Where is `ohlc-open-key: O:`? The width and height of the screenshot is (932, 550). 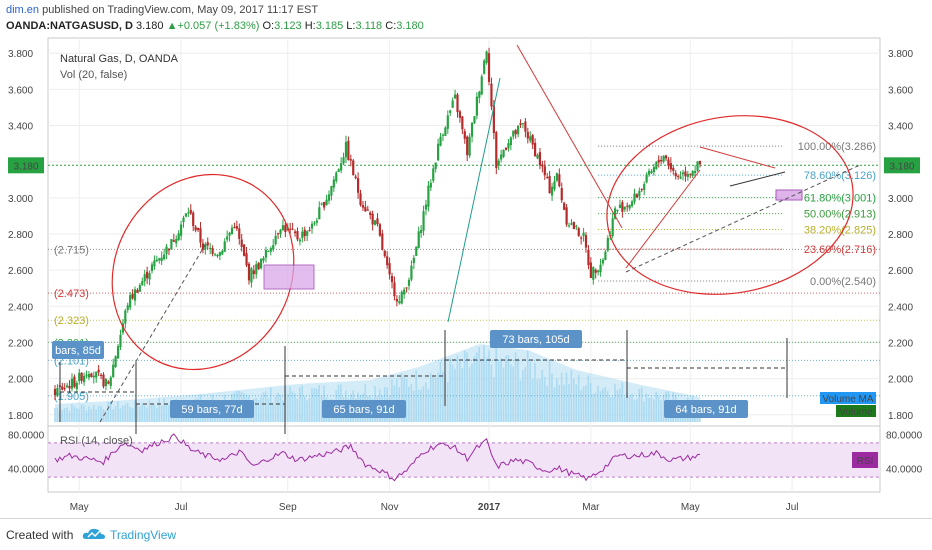 ohlc-open-key: O: is located at coordinates (268, 26).